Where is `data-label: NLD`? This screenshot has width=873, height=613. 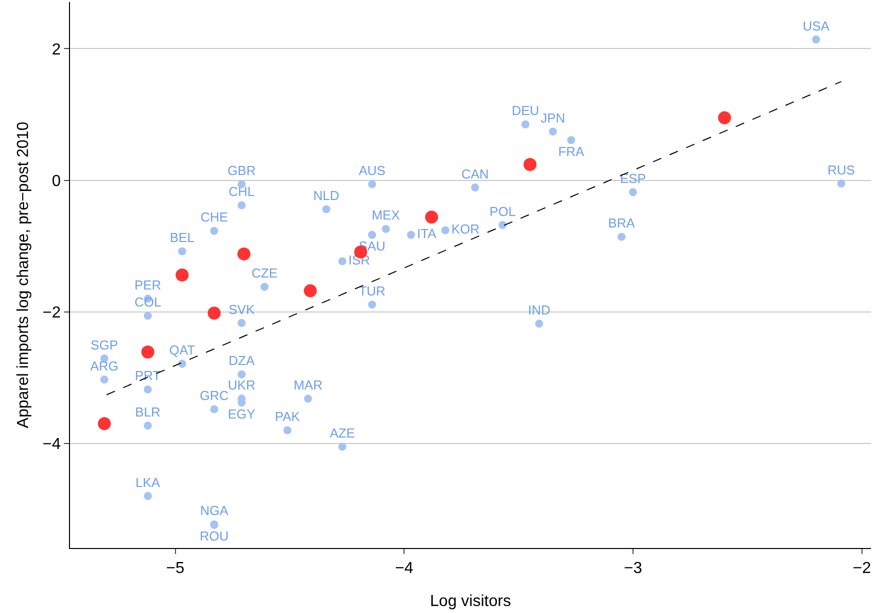 data-label: NLD is located at coordinates (326, 195).